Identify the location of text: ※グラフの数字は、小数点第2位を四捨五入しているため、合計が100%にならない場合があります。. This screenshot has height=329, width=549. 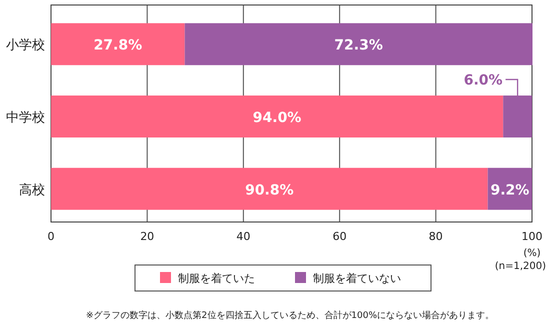
(290, 315).